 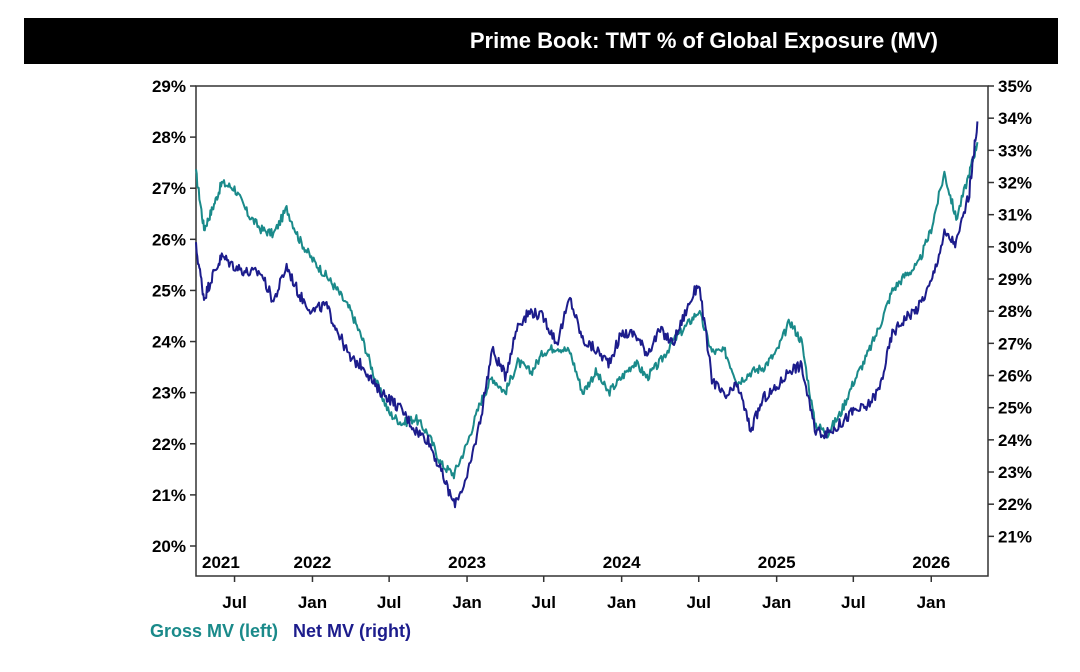 What do you see at coordinates (1015, 183) in the screenshot?
I see `right-tick-label: 32%` at bounding box center [1015, 183].